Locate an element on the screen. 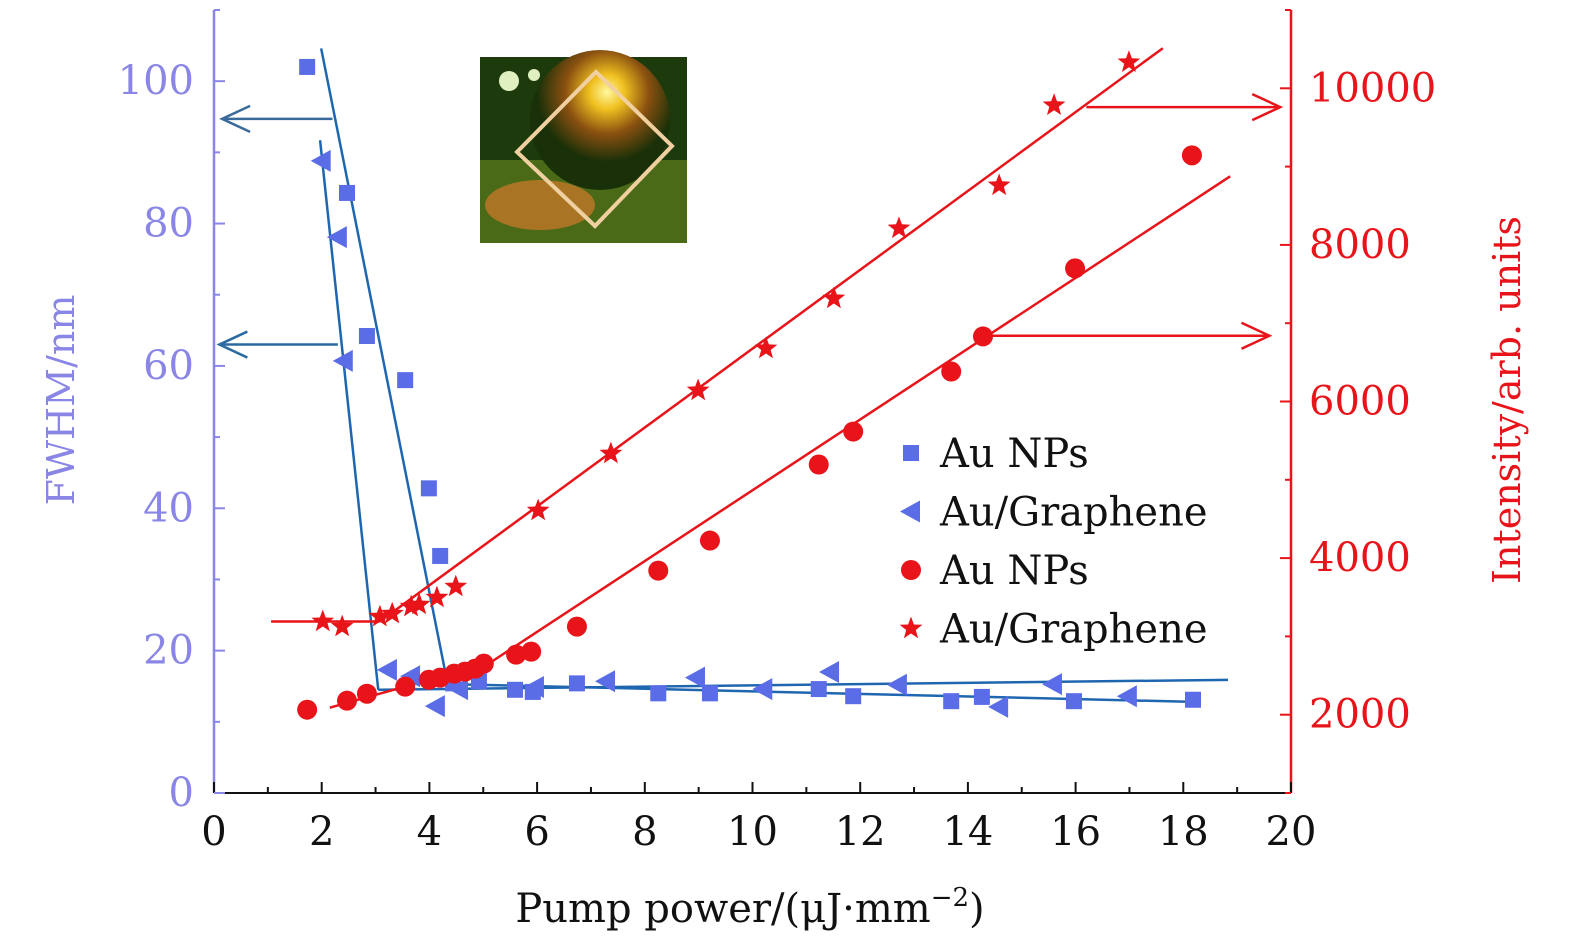 The height and width of the screenshot is (945, 1575). y-left-tick-label: 80 is located at coordinates (168, 224).